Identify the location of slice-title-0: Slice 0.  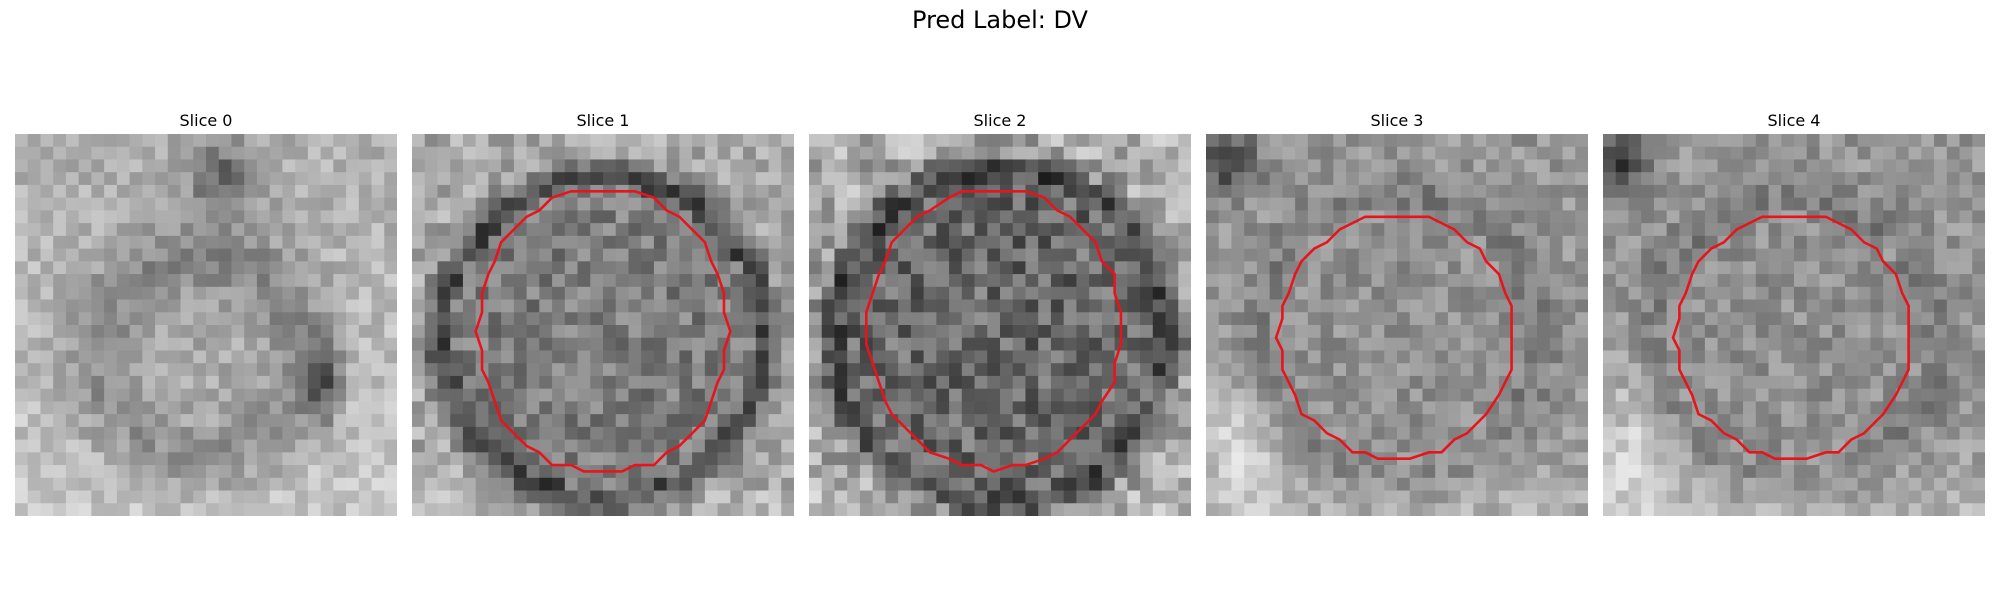
(206, 120).